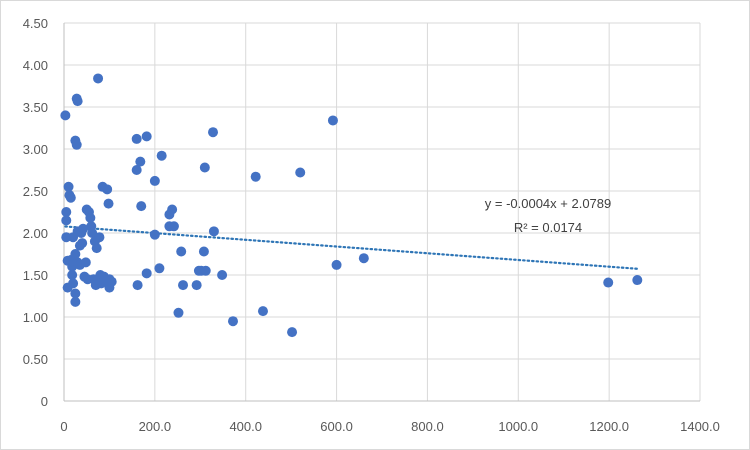  Describe the element at coordinates (390, 426) in the screenshot. I see `x-tick-labels: 0 200.0 400.0 600.0 800.0 1000.0 1200.0 1400.0` at that location.